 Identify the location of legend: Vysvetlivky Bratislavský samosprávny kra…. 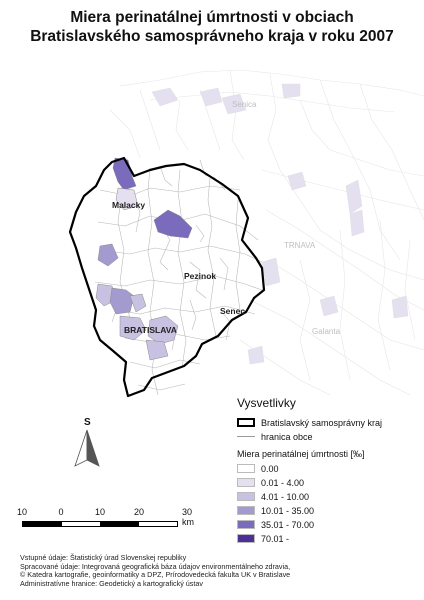
(329, 471).